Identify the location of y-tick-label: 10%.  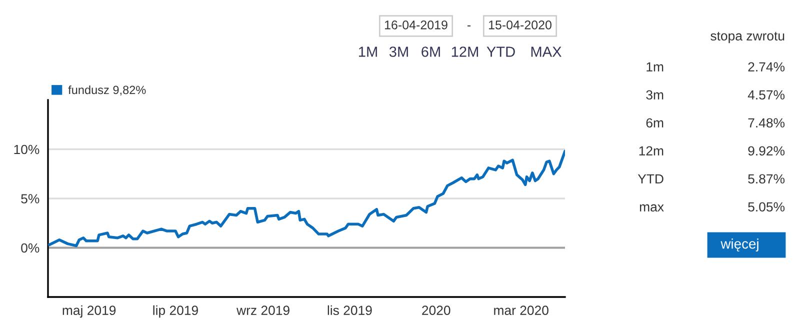
(27, 149).